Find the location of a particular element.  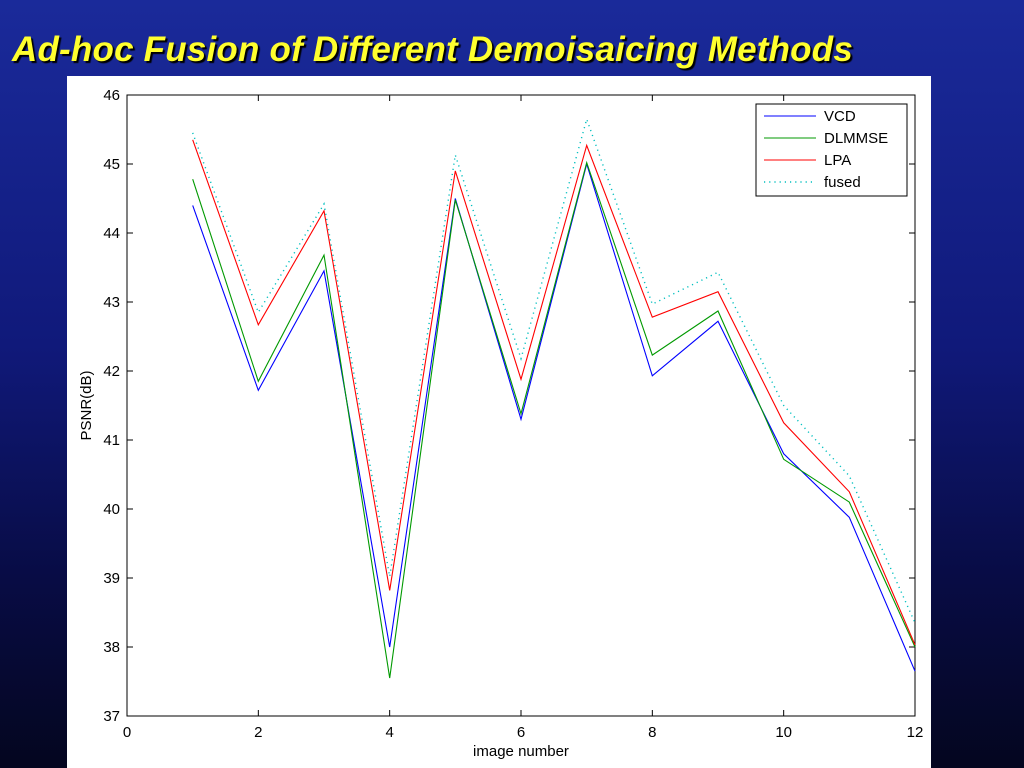

x-tick-label: 0 is located at coordinates (127, 732).